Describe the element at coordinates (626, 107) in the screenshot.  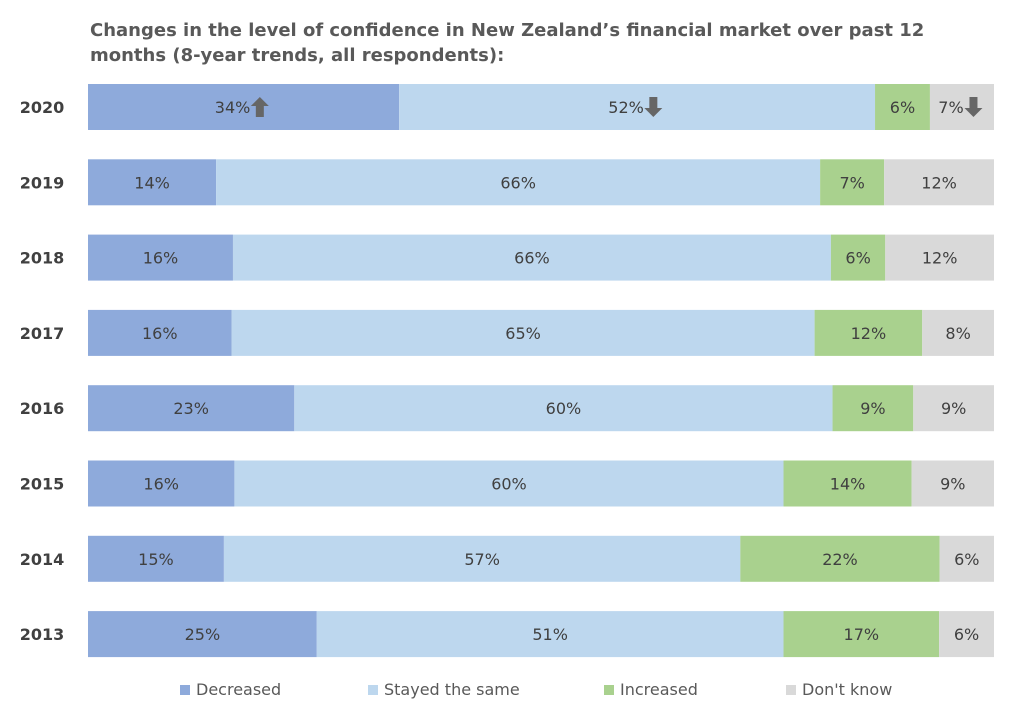
I see `value-label-2020-stayed-the-same: 52%` at that location.